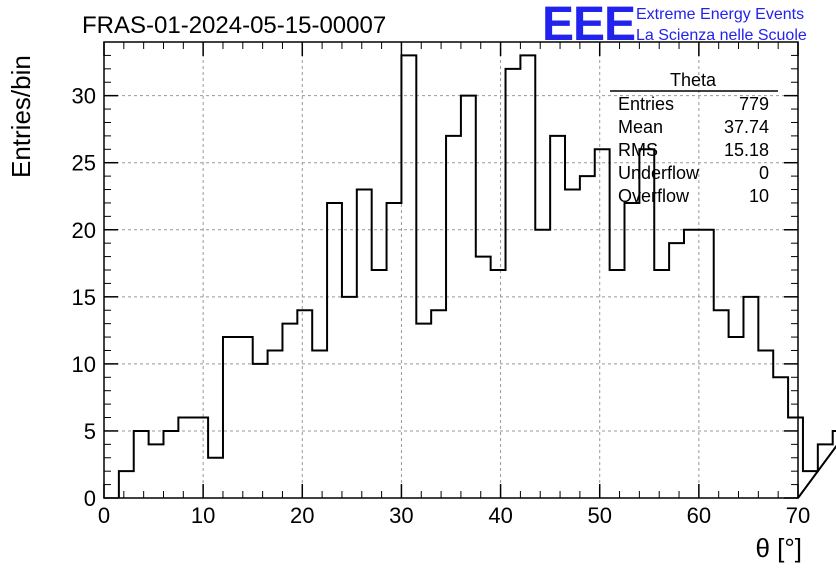 The image size is (836, 572). What do you see at coordinates (500, 515) in the screenshot?
I see `x-tick-label: 40` at bounding box center [500, 515].